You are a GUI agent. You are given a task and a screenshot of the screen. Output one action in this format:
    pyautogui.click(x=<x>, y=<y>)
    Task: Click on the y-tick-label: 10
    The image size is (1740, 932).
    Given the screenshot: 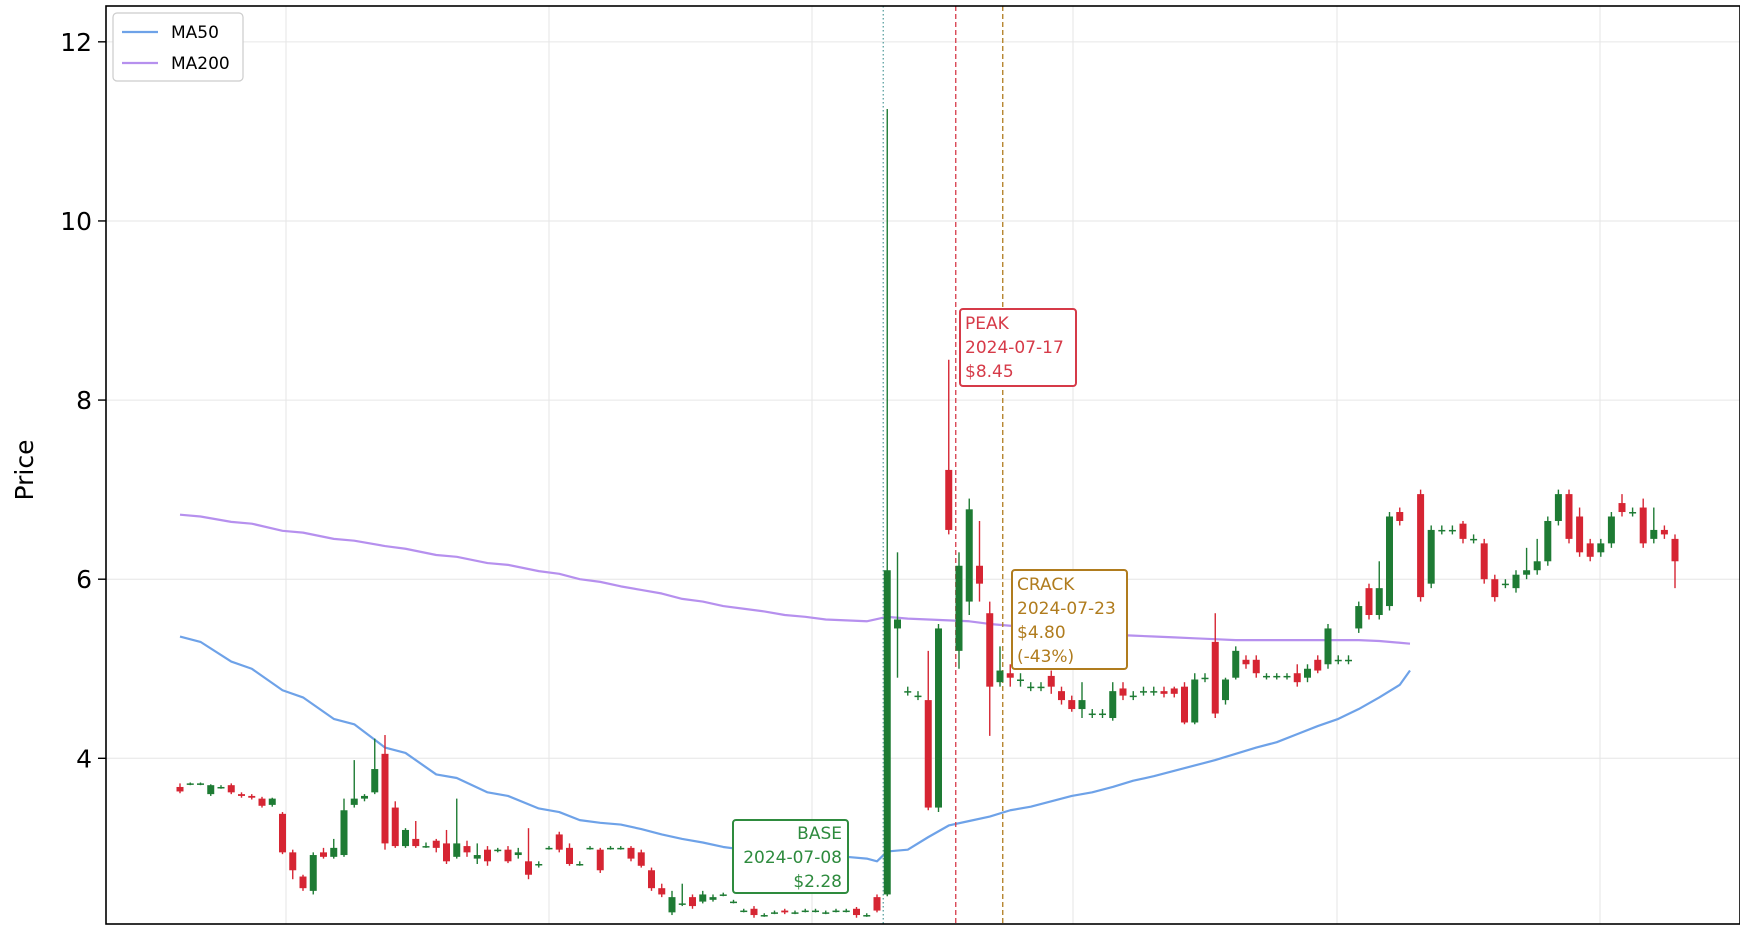 What is the action you would take?
    pyautogui.click(x=76, y=221)
    